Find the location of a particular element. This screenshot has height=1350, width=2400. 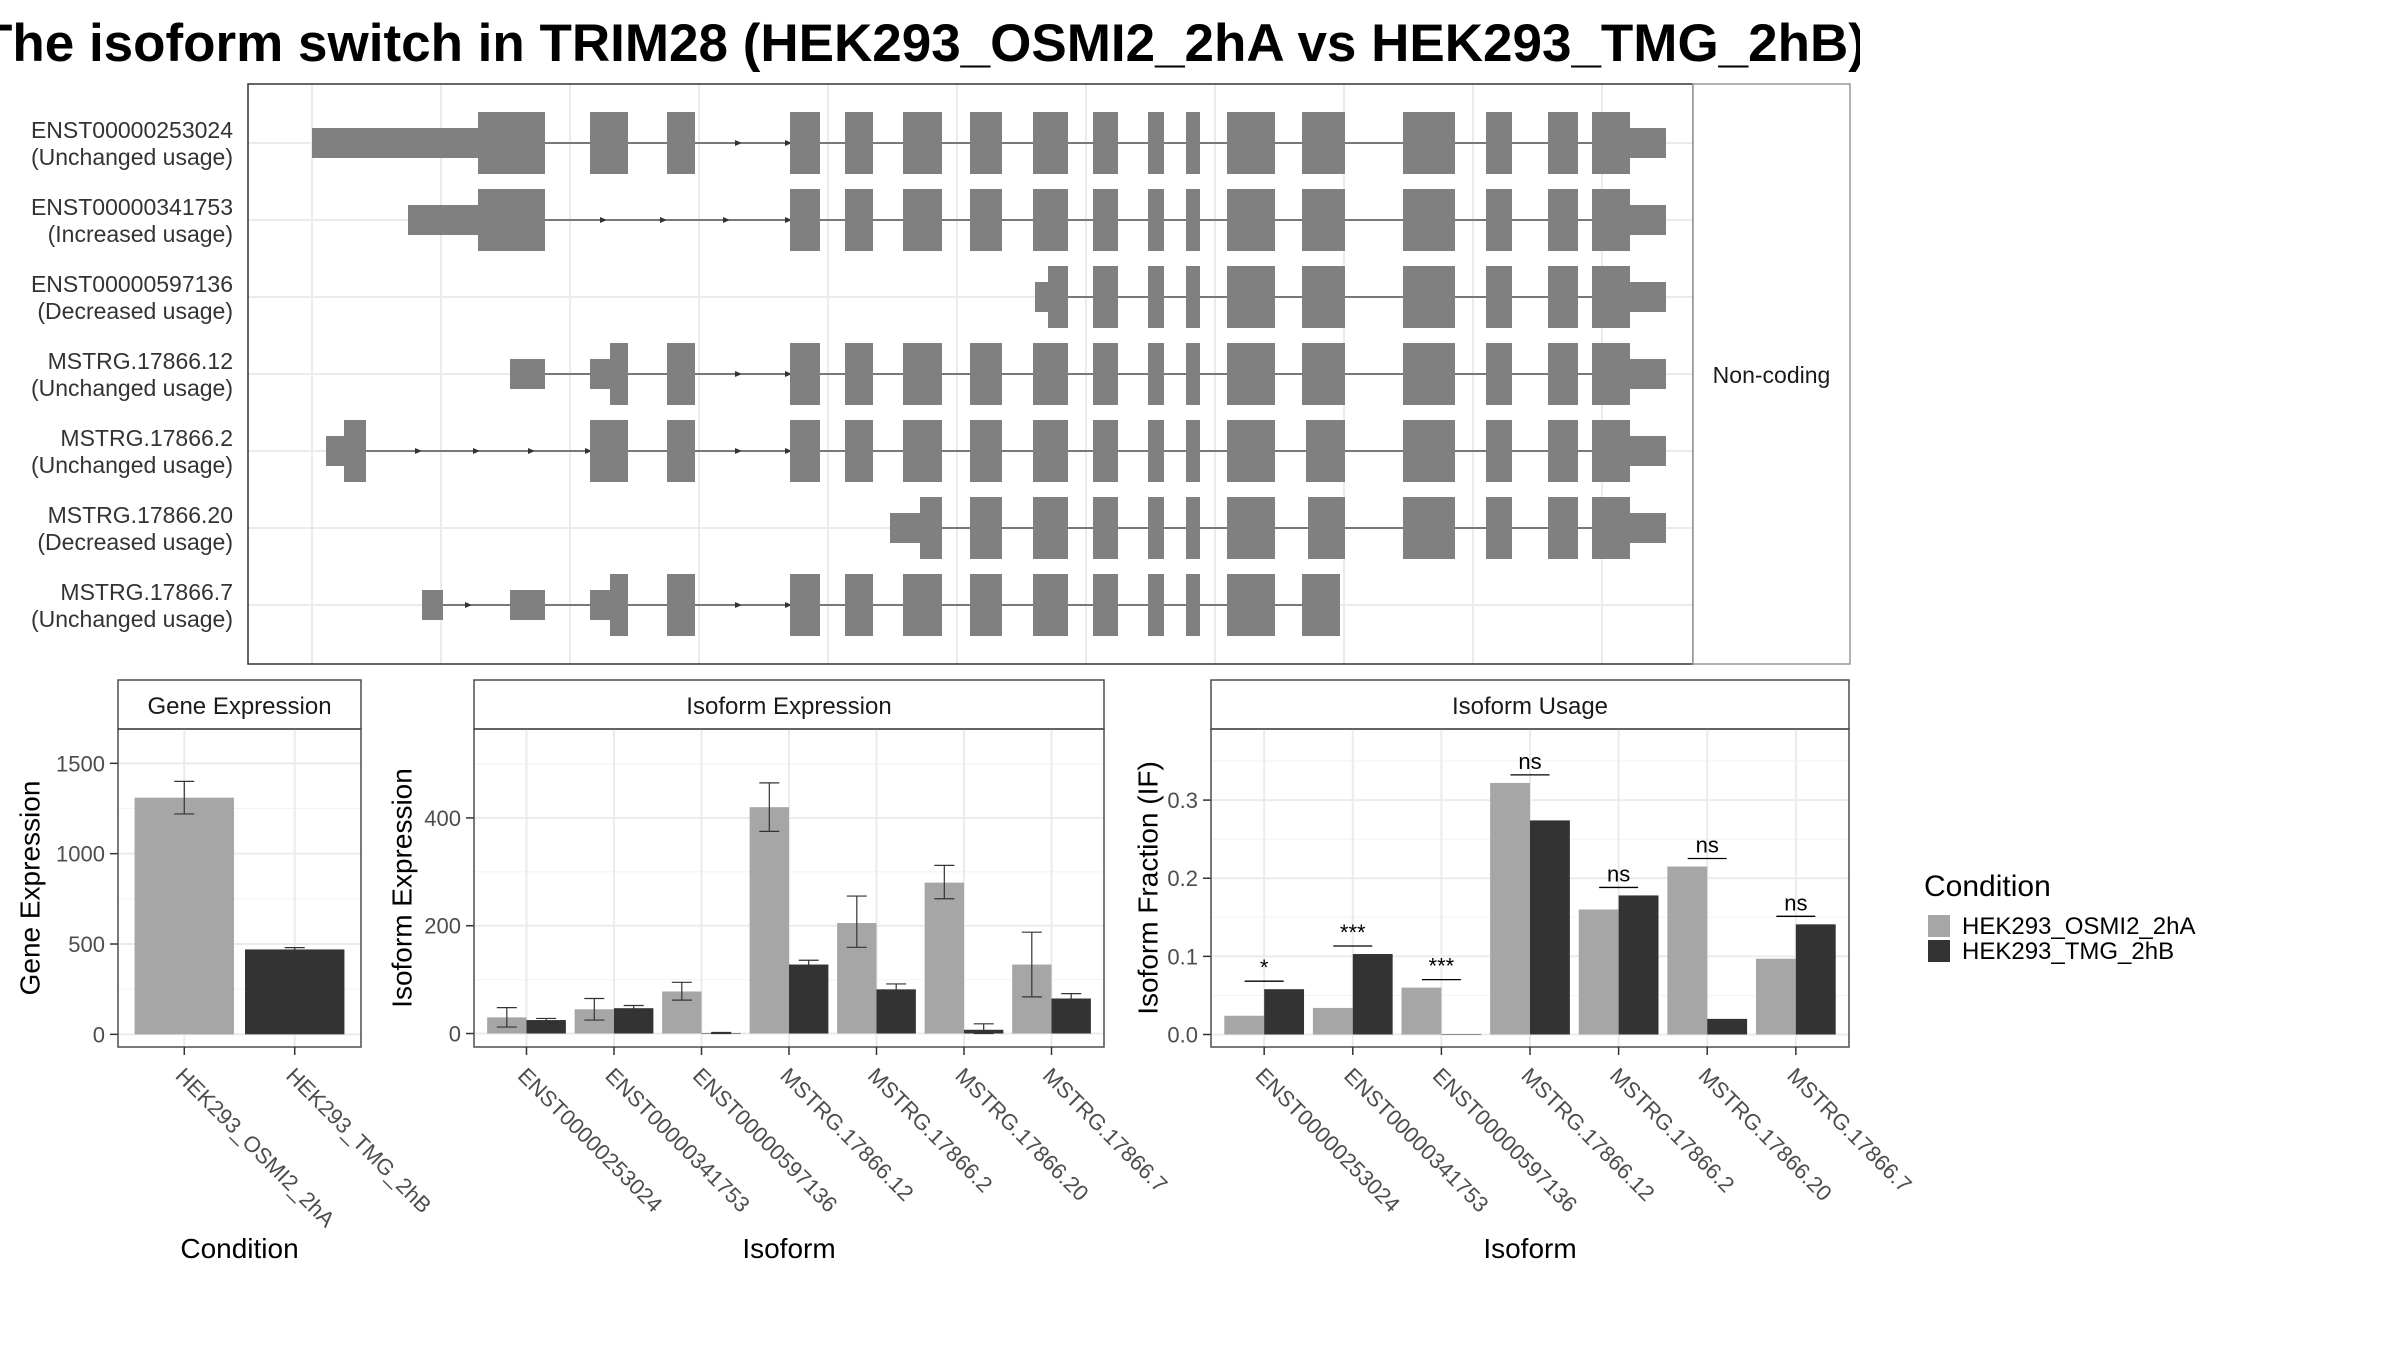

transcript-usage-label: (Increased usage) is located at coordinates (140, 234).